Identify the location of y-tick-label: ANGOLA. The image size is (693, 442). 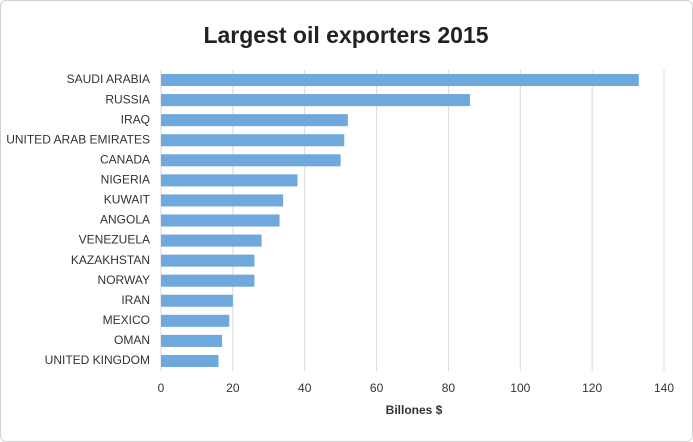
(125, 220).